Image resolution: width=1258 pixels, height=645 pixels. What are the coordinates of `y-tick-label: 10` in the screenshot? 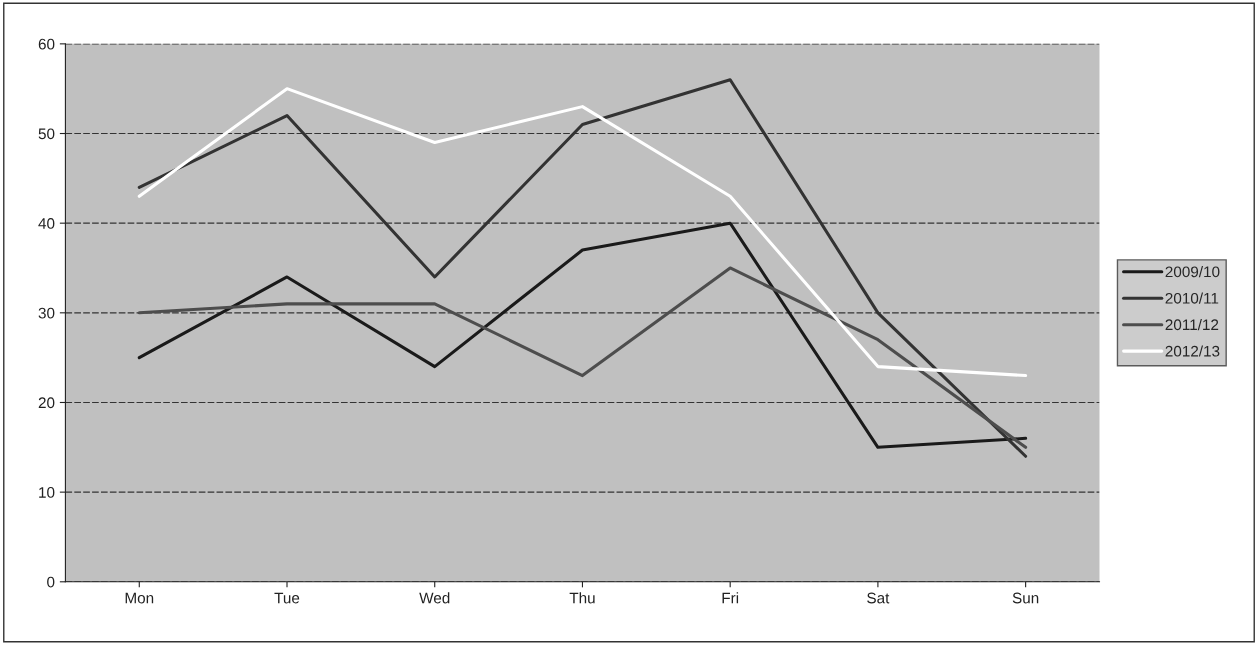 It's located at (47, 492).